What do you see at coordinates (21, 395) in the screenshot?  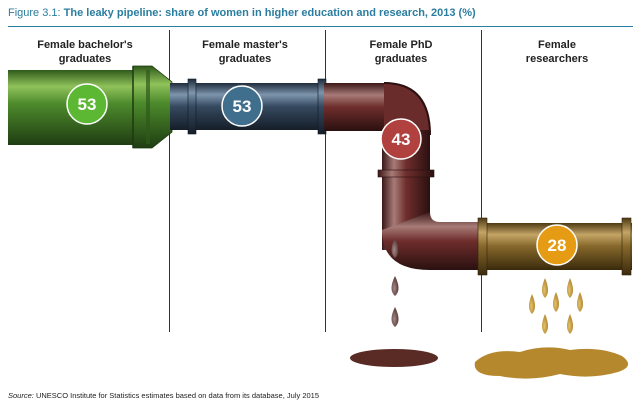 I see `source-label: Source:` at bounding box center [21, 395].